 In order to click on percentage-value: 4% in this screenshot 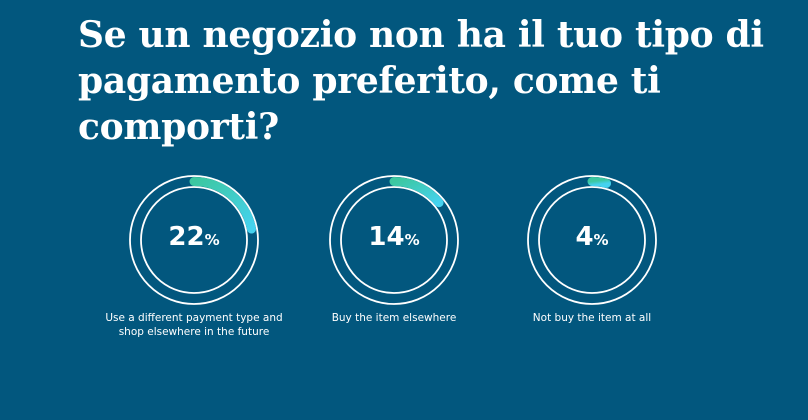, I will do `click(592, 238)`.